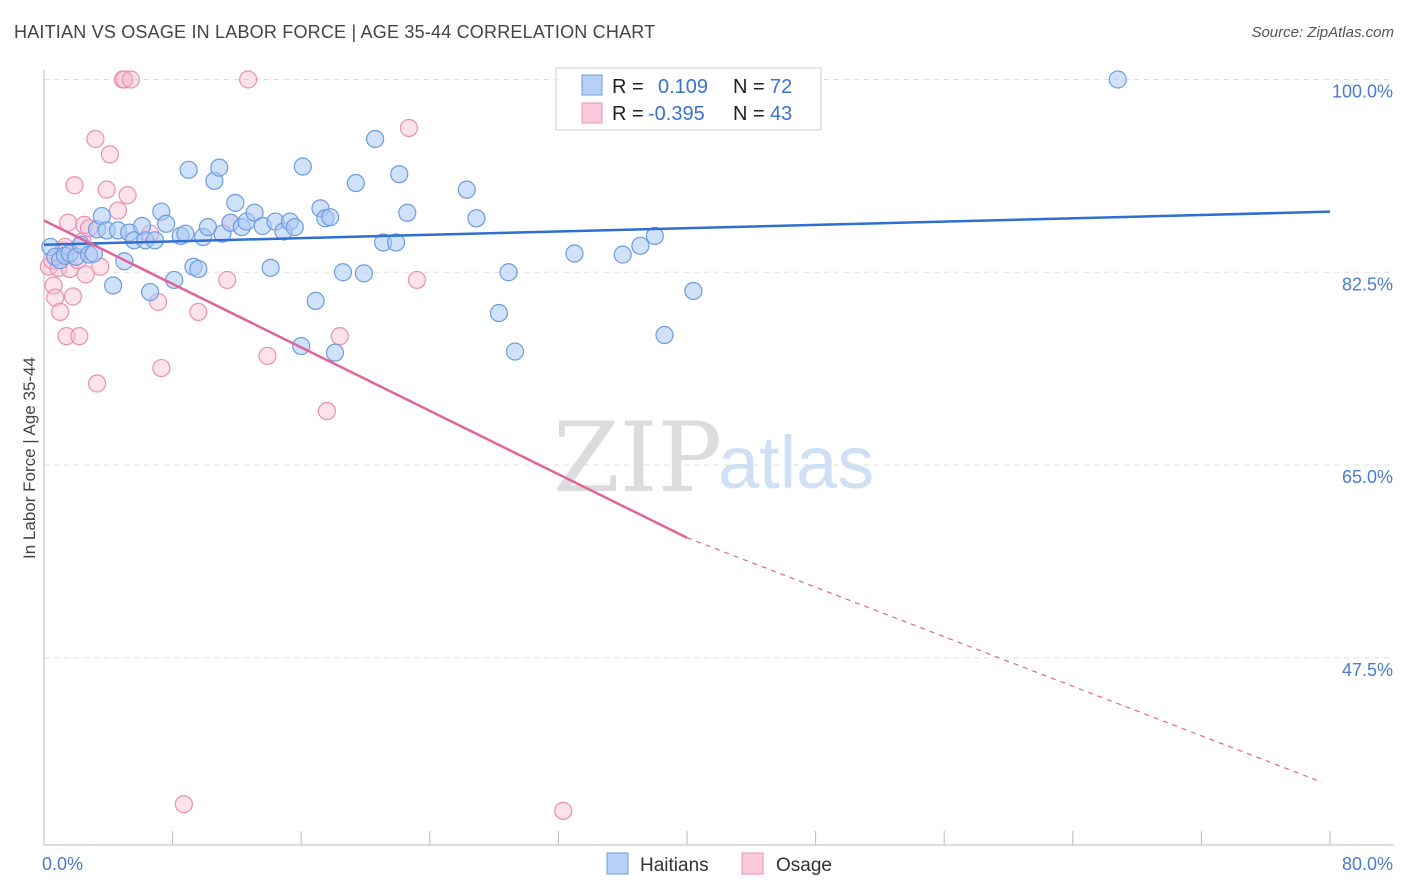 The height and width of the screenshot is (892, 1406). I want to click on y-tick-label-2: 65.0%, so click(1367, 477).